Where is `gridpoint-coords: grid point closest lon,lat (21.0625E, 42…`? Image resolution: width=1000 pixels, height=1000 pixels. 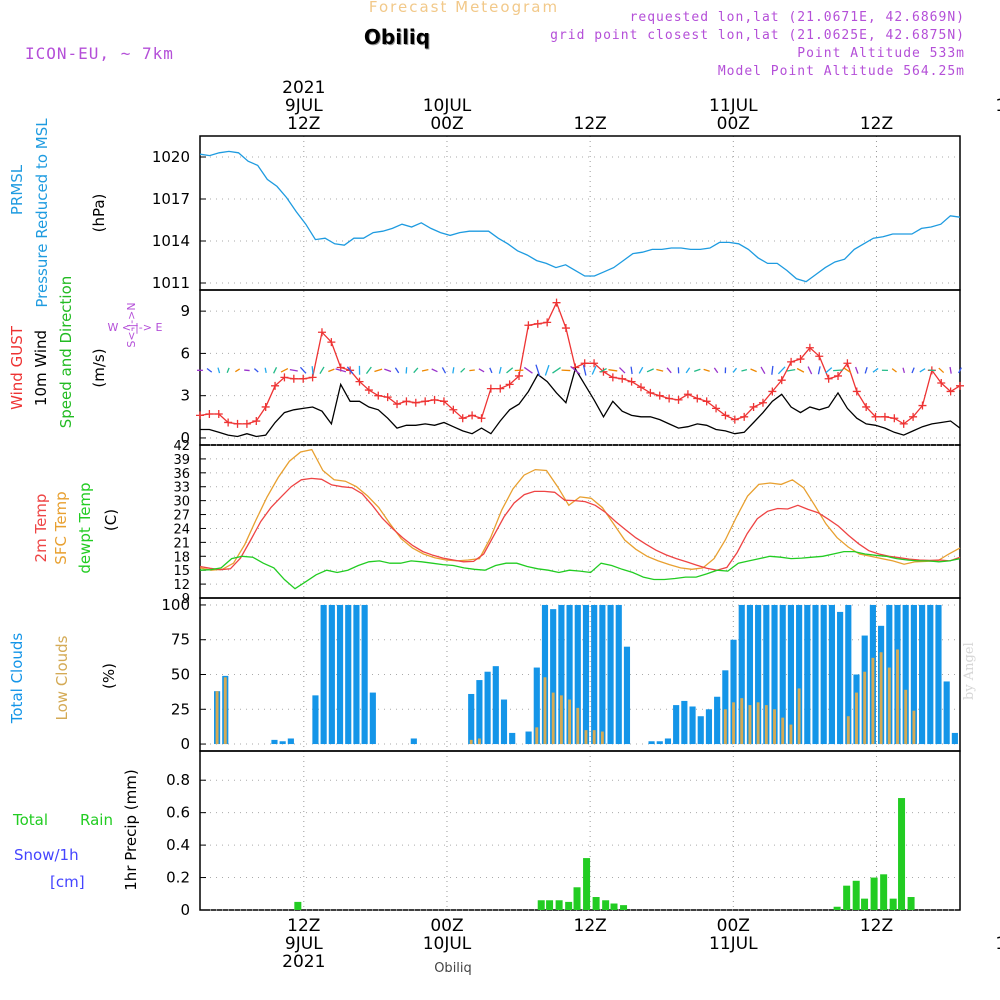
gridpoint-coords: grid point closest lon,lat (21.0625E, 42… is located at coordinates (757, 35).